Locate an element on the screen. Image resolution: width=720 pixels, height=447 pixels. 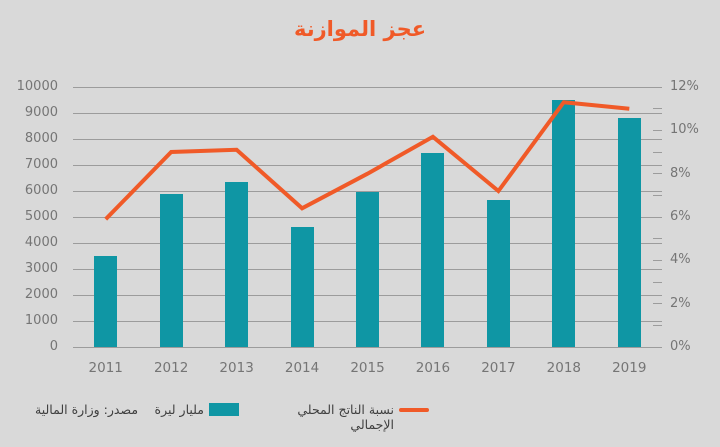
left-axis-label-5000: 5000 is located at coordinates (41, 216).